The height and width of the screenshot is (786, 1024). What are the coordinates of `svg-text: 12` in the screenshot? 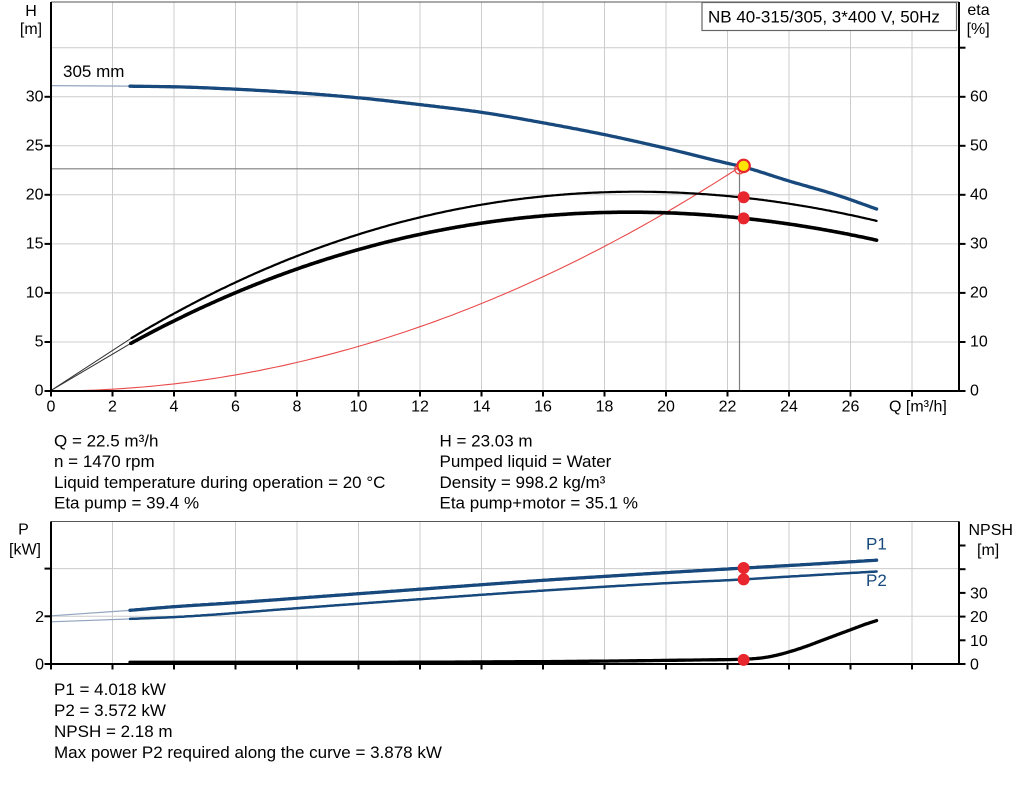 It's located at (420, 407).